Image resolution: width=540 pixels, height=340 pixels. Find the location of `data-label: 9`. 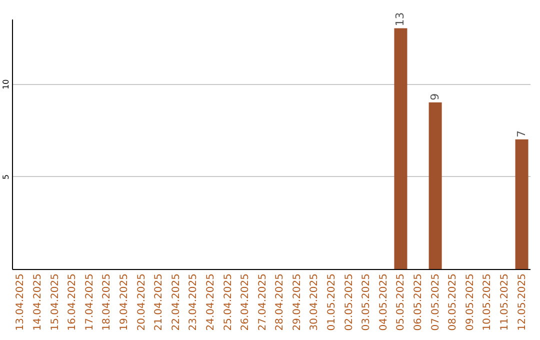

data-label: 9 is located at coordinates (435, 96).